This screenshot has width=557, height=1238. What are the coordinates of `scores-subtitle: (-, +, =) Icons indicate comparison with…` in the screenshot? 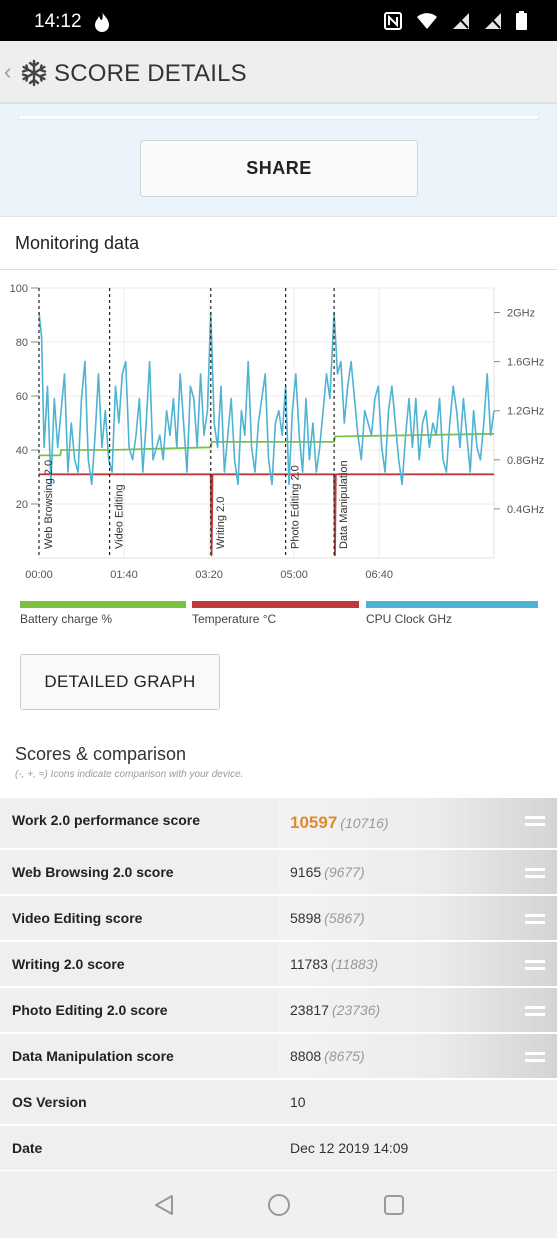 It's located at (129, 774).